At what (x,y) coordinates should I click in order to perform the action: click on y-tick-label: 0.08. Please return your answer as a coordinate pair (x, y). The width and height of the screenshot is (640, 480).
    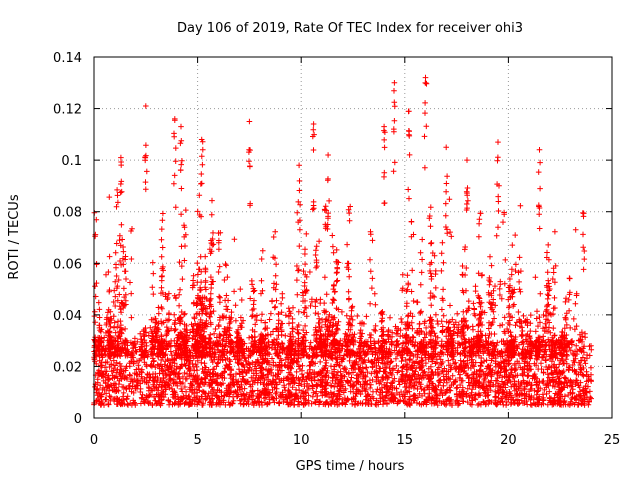
    Looking at the image, I should click on (67, 213).